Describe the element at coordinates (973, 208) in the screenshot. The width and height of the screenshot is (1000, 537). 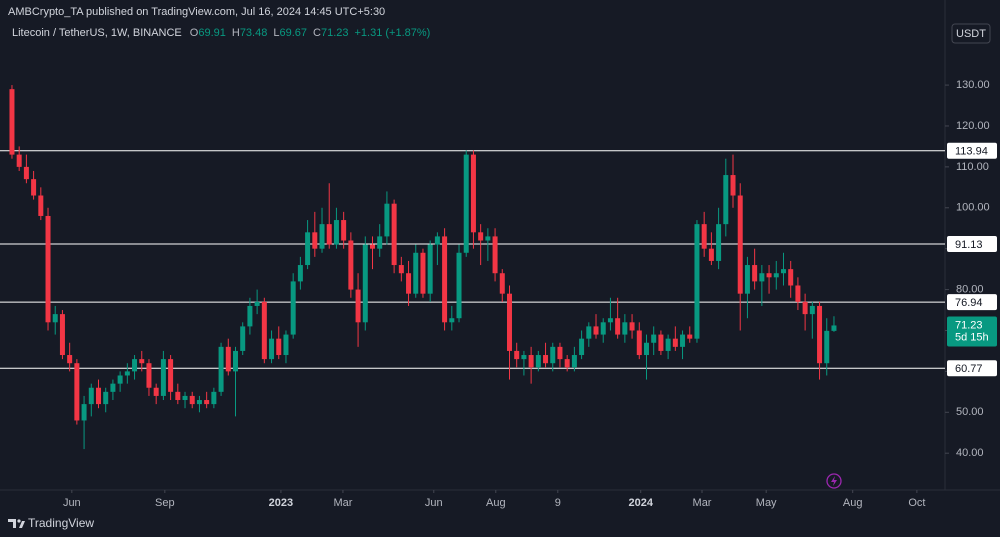
I see `y-tick-label: 100.00` at that location.